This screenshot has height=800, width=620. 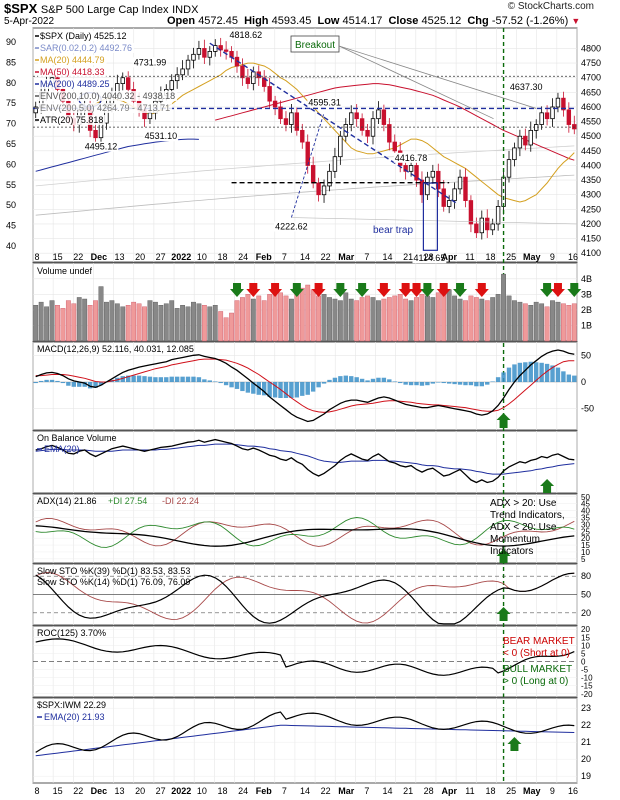 I want to click on x-axis-tick-top: 14, so click(x=305, y=257).